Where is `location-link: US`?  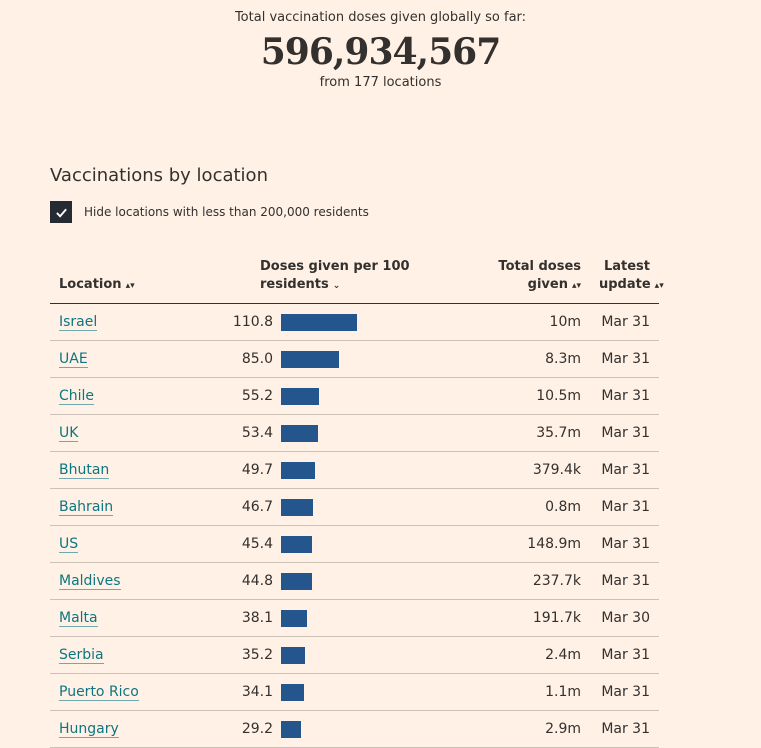 location-link: US is located at coordinates (69, 544).